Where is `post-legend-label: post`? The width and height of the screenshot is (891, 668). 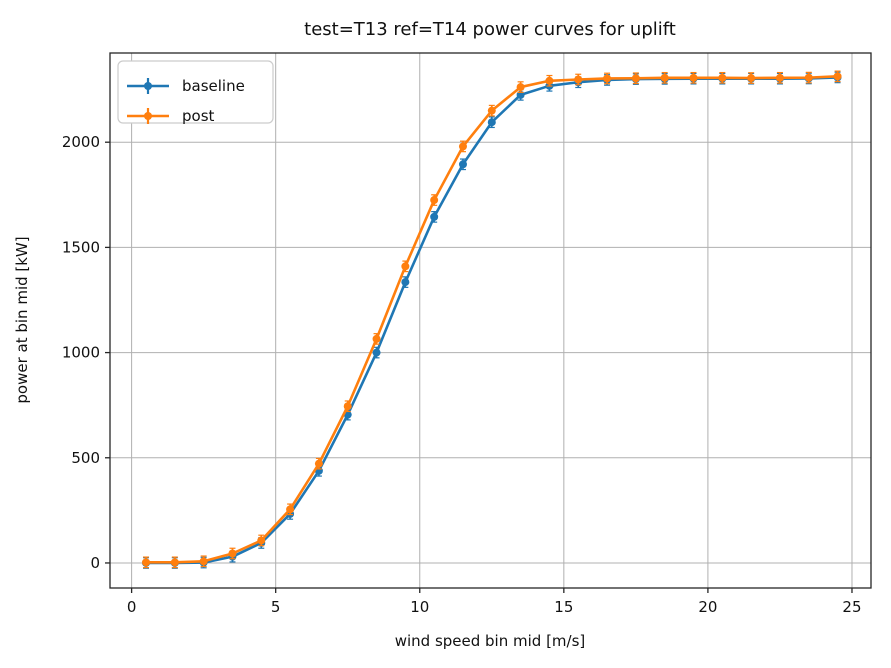
post-legend-label: post is located at coordinates (198, 116).